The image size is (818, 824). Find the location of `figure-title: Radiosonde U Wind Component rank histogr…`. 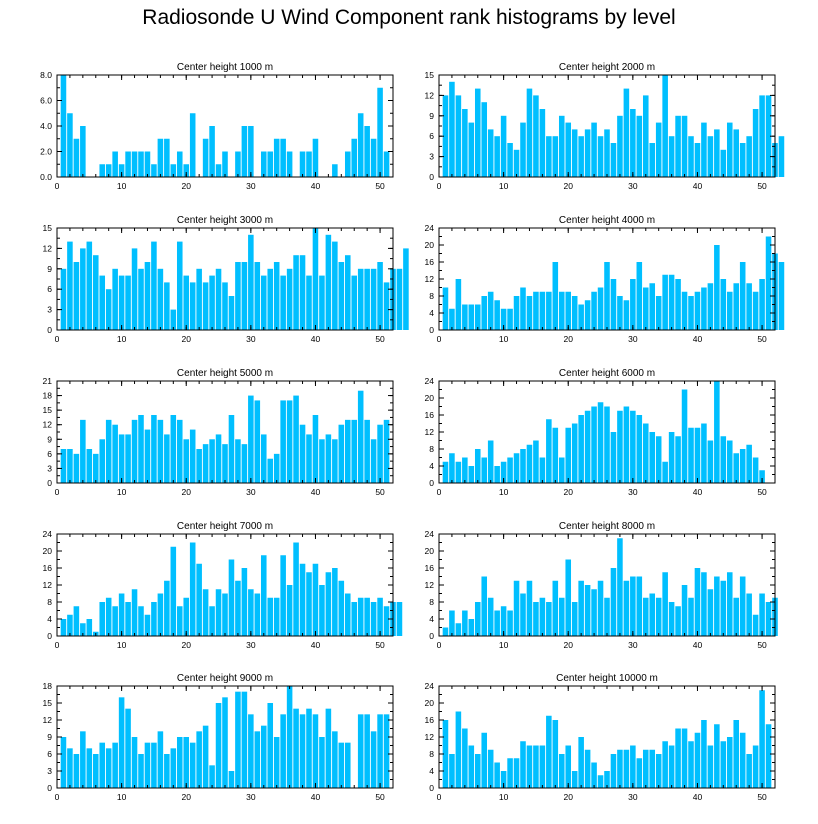

figure-title: Radiosonde U Wind Component rank histogr… is located at coordinates (409, 17).